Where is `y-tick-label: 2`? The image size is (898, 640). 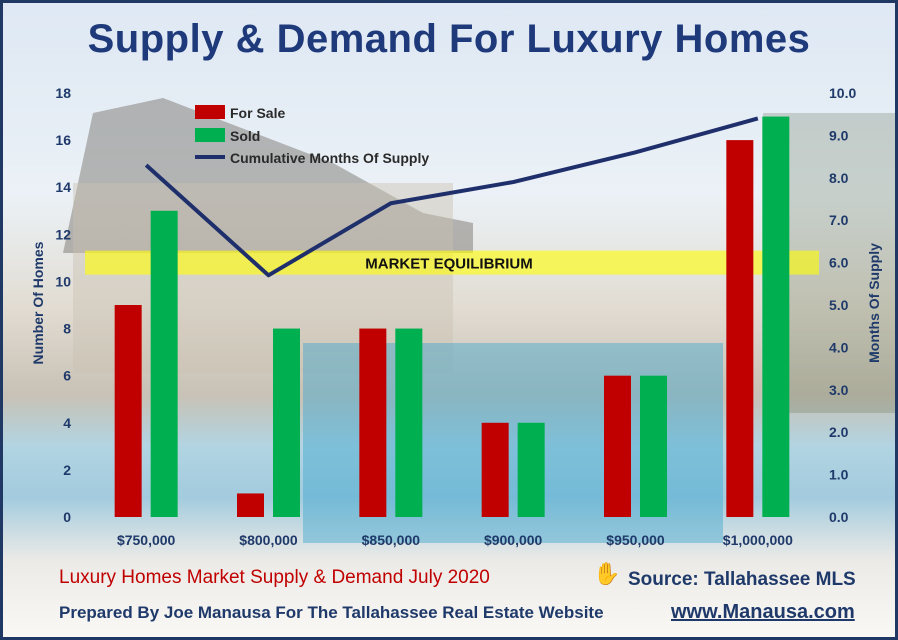 y-tick-label: 2 is located at coordinates (67, 470).